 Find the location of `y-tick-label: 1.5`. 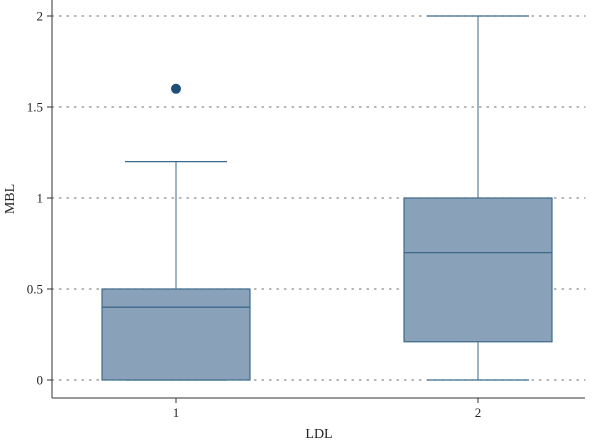

y-tick-label: 1.5 is located at coordinates (35, 107).